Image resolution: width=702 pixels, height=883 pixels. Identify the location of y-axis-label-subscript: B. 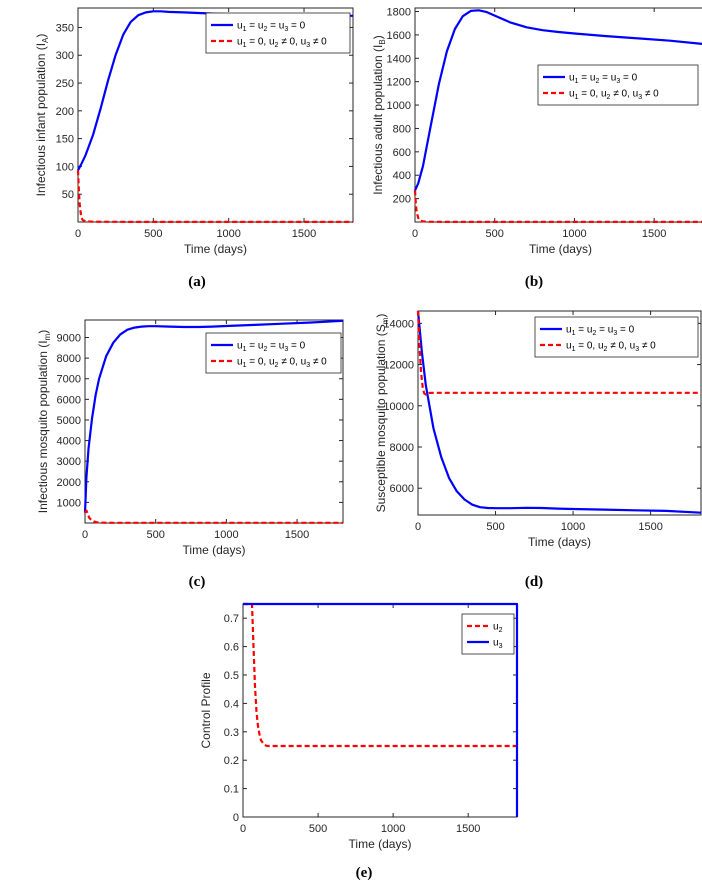
(382, 41).